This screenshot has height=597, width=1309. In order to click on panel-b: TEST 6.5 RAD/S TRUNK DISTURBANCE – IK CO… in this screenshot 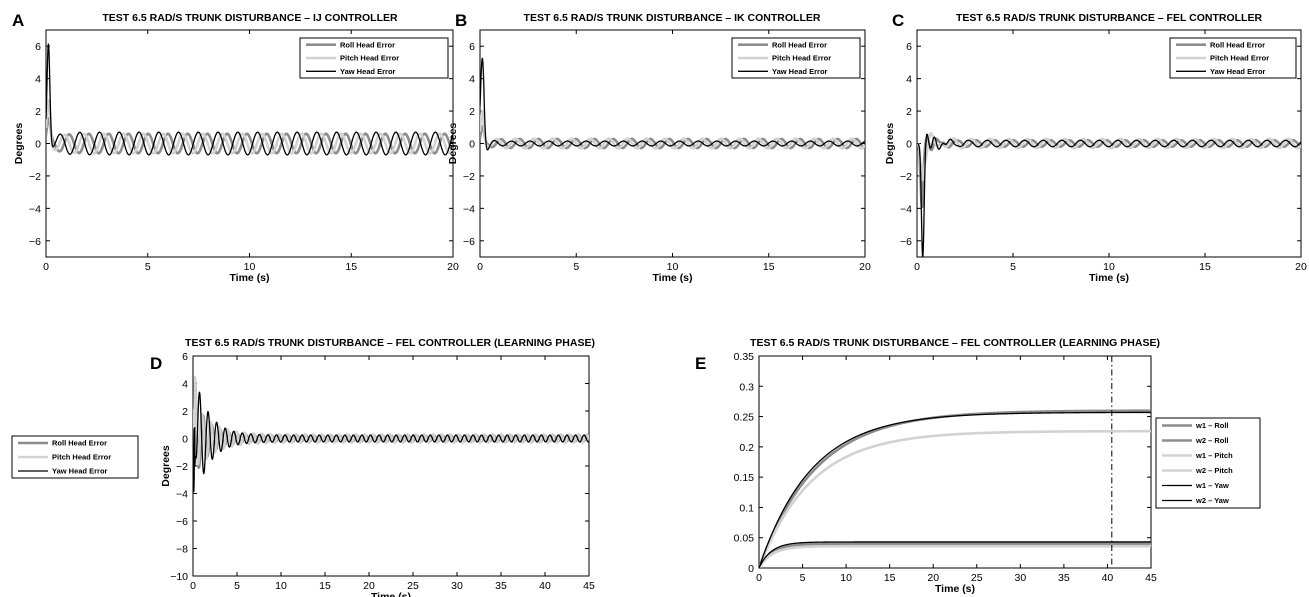, I will do `click(659, 147)`.